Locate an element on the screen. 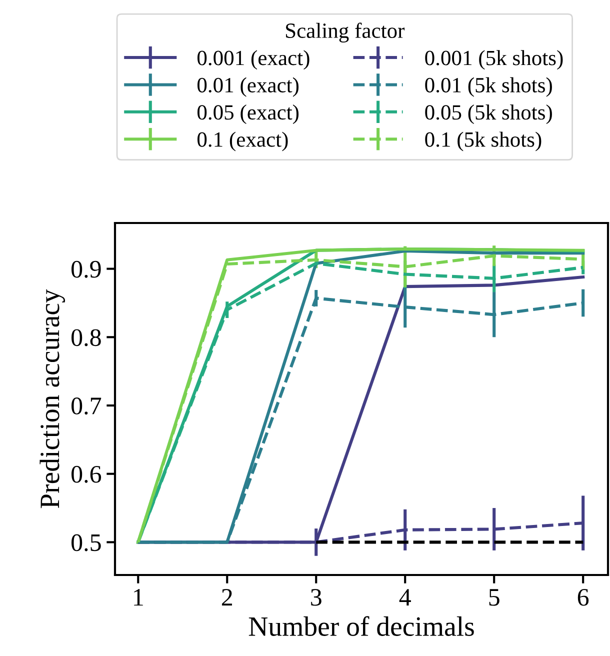 The image size is (610, 656). legend-label: 0.01 (5k shots) is located at coordinates (488, 87).